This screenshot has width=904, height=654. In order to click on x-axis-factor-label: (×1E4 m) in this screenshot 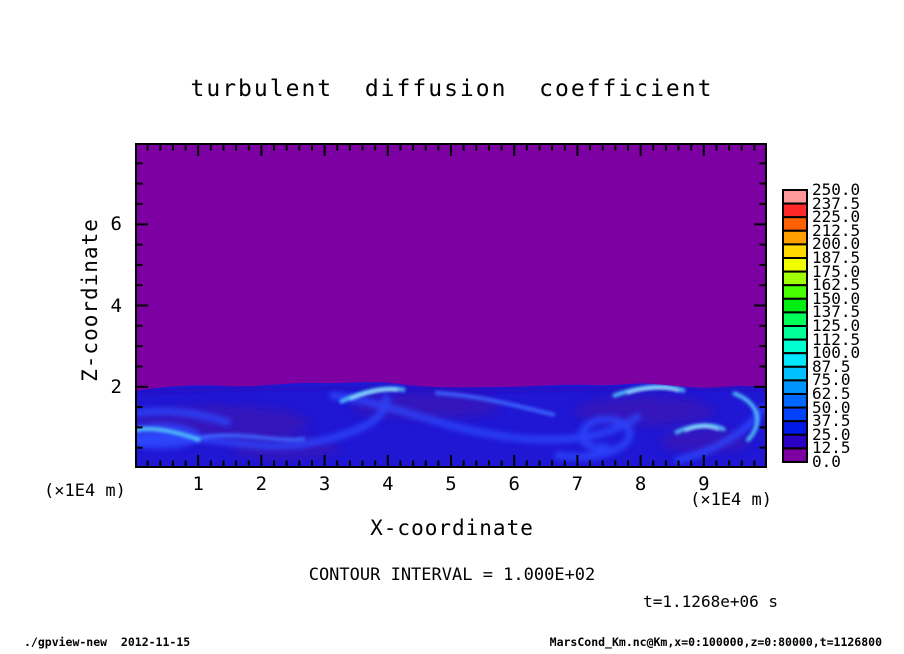, I will do `click(731, 500)`.